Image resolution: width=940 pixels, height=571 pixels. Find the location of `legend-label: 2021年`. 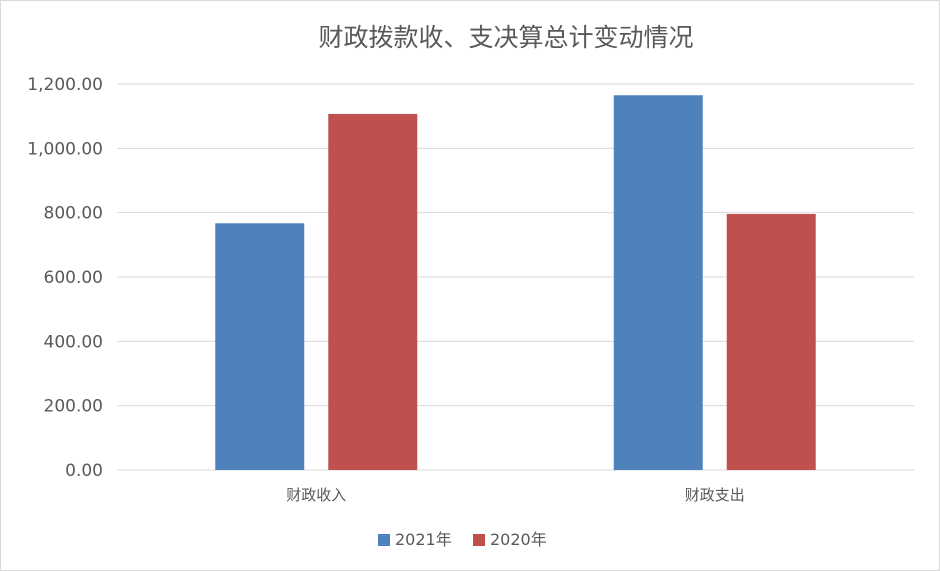

legend-label: 2021年 is located at coordinates (423, 539).